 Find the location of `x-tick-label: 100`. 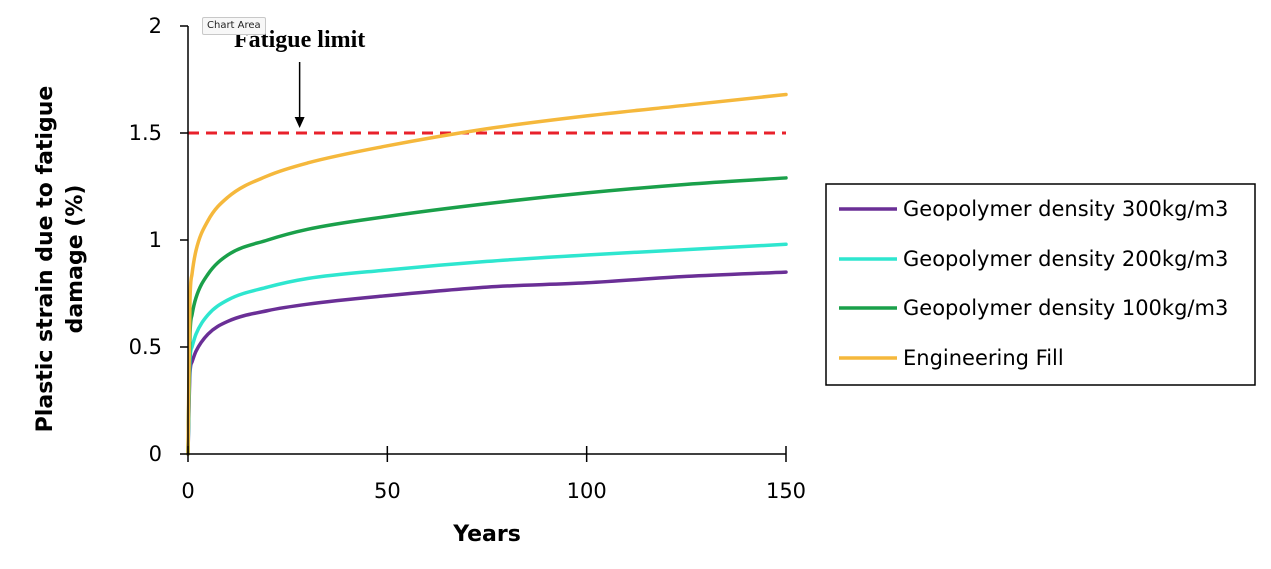

x-tick-label: 100 is located at coordinates (587, 491).